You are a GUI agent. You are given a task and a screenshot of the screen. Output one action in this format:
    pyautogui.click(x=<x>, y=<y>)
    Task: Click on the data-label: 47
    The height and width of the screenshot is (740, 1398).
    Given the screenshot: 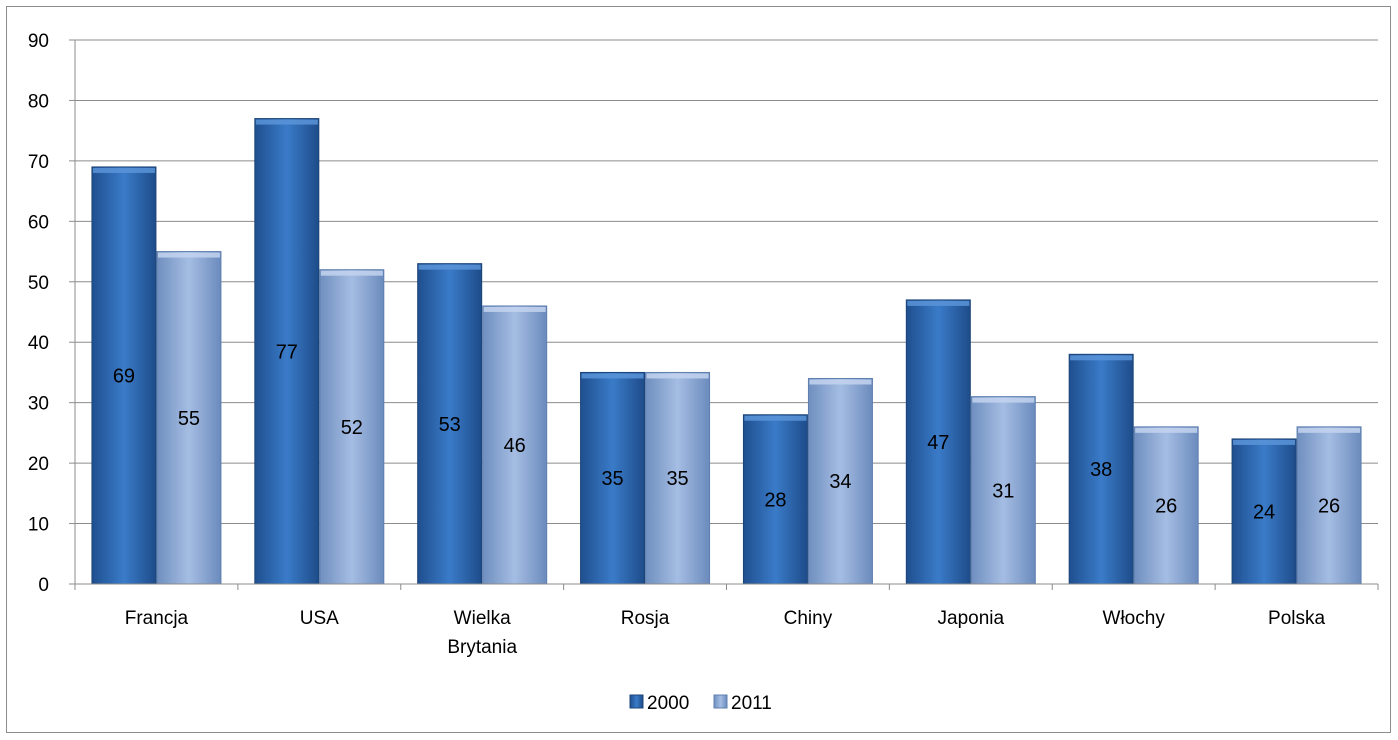 What is the action you would take?
    pyautogui.click(x=938, y=443)
    